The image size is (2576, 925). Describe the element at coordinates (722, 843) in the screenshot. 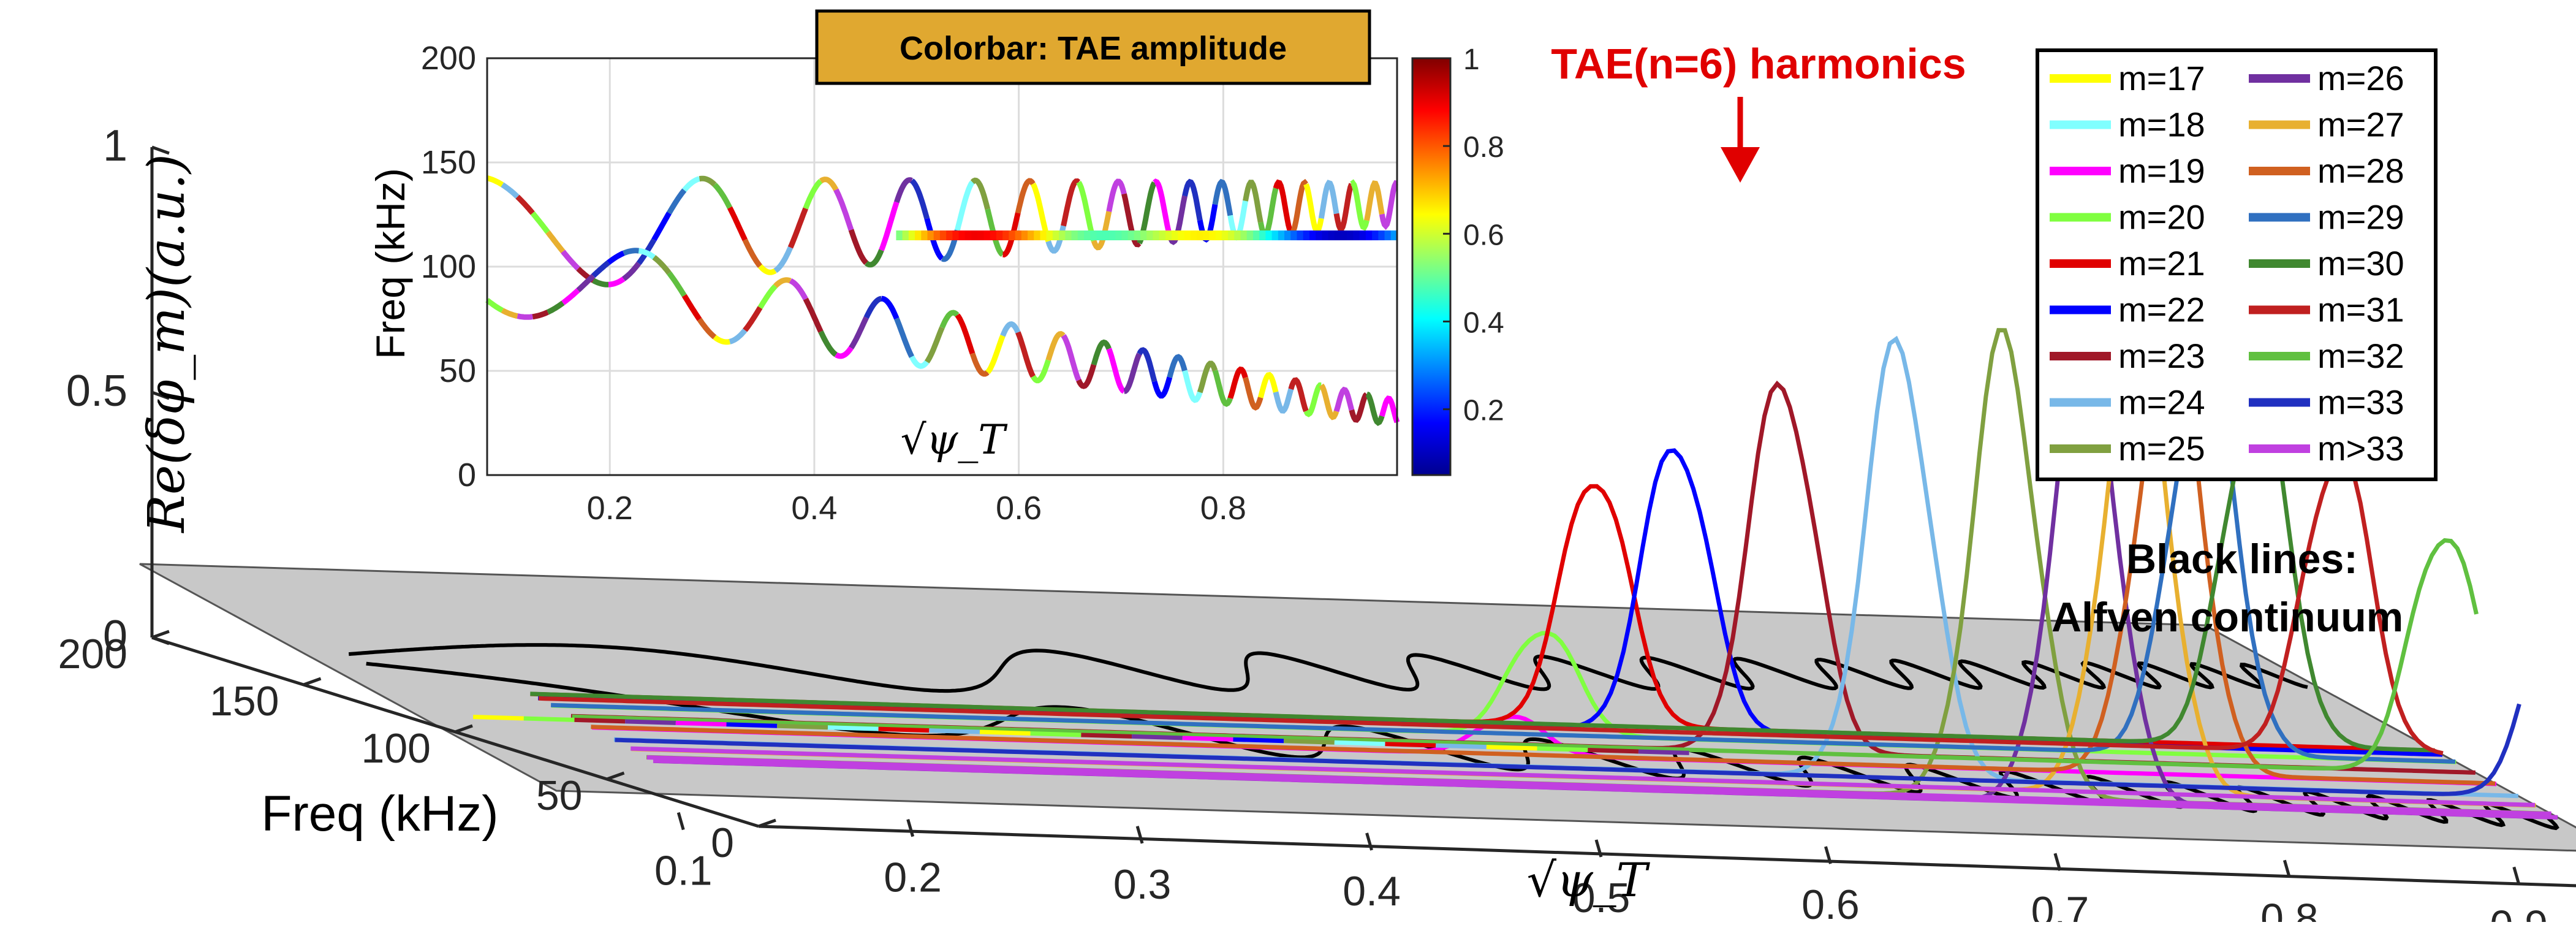

I see `y-tick-label-0: 0` at that location.